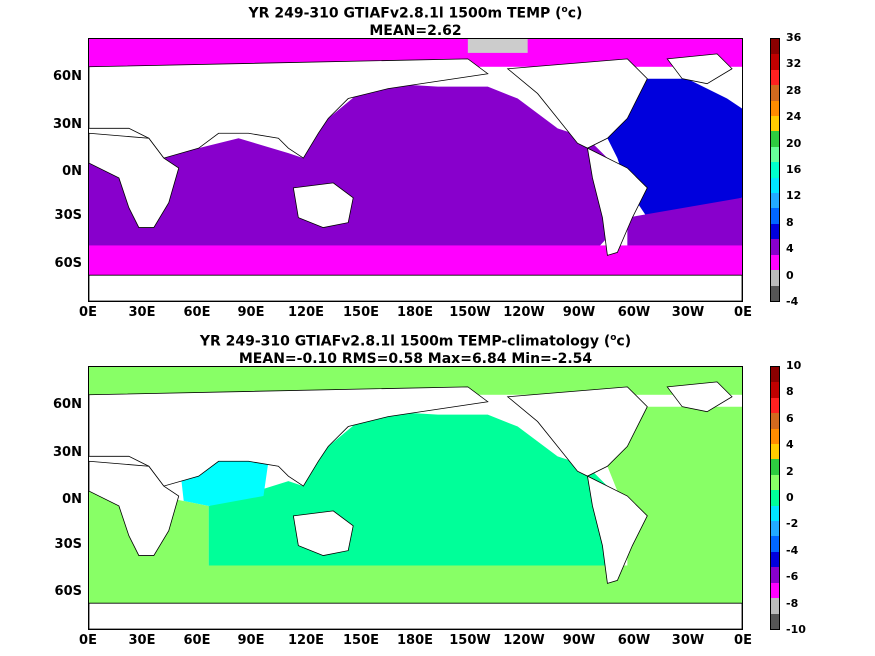  What do you see at coordinates (88, 312) in the screenshot?
I see `panel1-lon-label: 0E` at bounding box center [88, 312].